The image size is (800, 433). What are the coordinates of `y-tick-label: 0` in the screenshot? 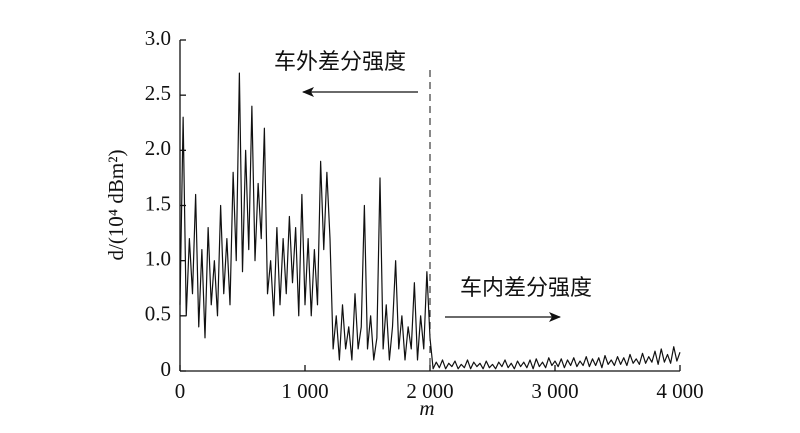 It's located at (166, 369).